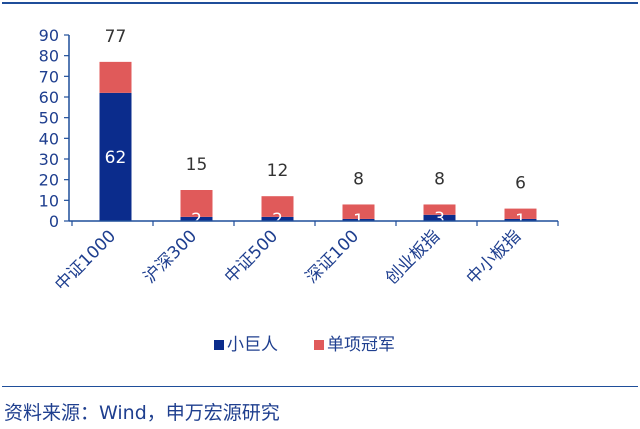 The height and width of the screenshot is (429, 640). What do you see at coordinates (278, 171) in the screenshot?
I see `data-label-total: 12` at bounding box center [278, 171].